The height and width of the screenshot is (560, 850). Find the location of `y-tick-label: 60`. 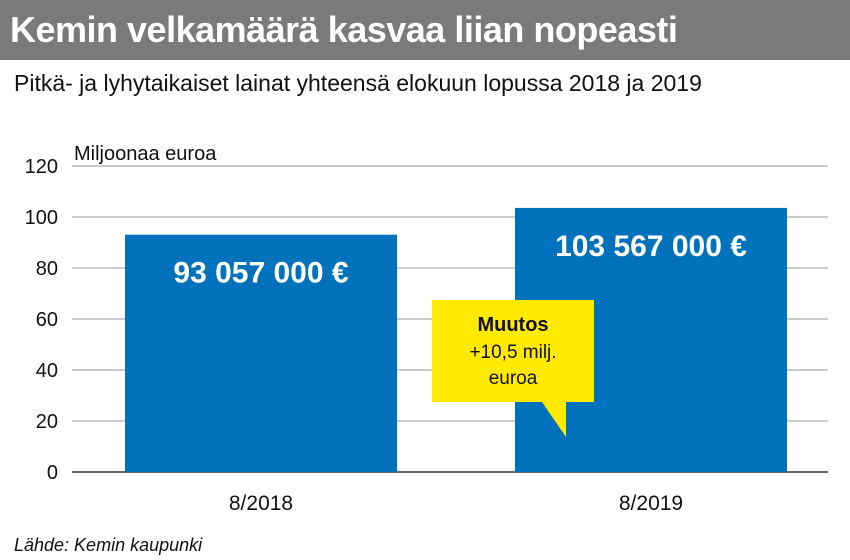

y-tick-label: 60 is located at coordinates (47, 320).